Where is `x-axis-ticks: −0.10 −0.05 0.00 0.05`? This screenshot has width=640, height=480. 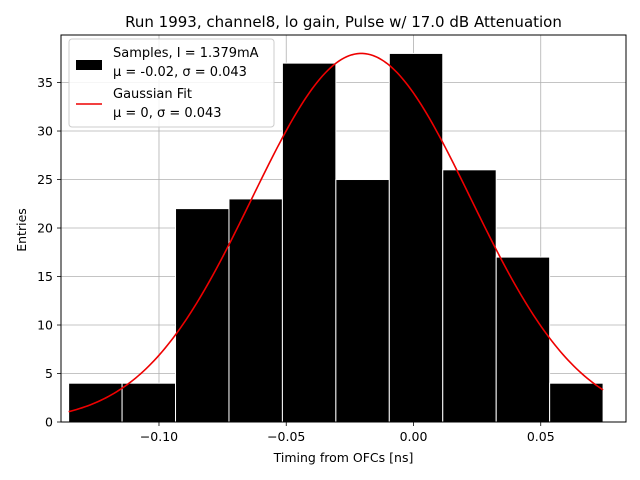 x-axis-ticks: −0.10 −0.05 0.00 0.05 is located at coordinates (347, 433).